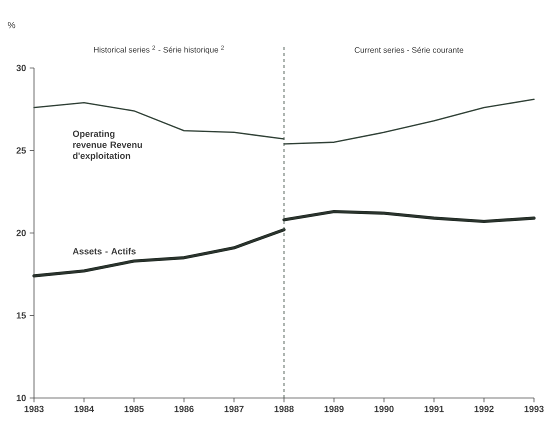 Image resolution: width=558 pixels, height=426 pixels. I want to click on x-tick-label: 1988, so click(284, 409).